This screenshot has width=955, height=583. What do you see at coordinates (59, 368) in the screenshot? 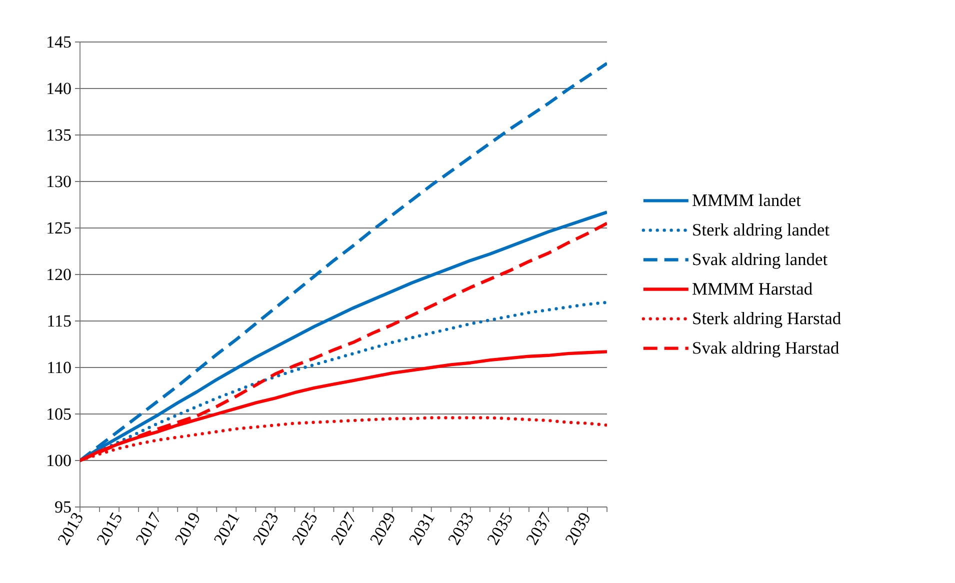
I see `y-tick-label: 110` at bounding box center [59, 368].